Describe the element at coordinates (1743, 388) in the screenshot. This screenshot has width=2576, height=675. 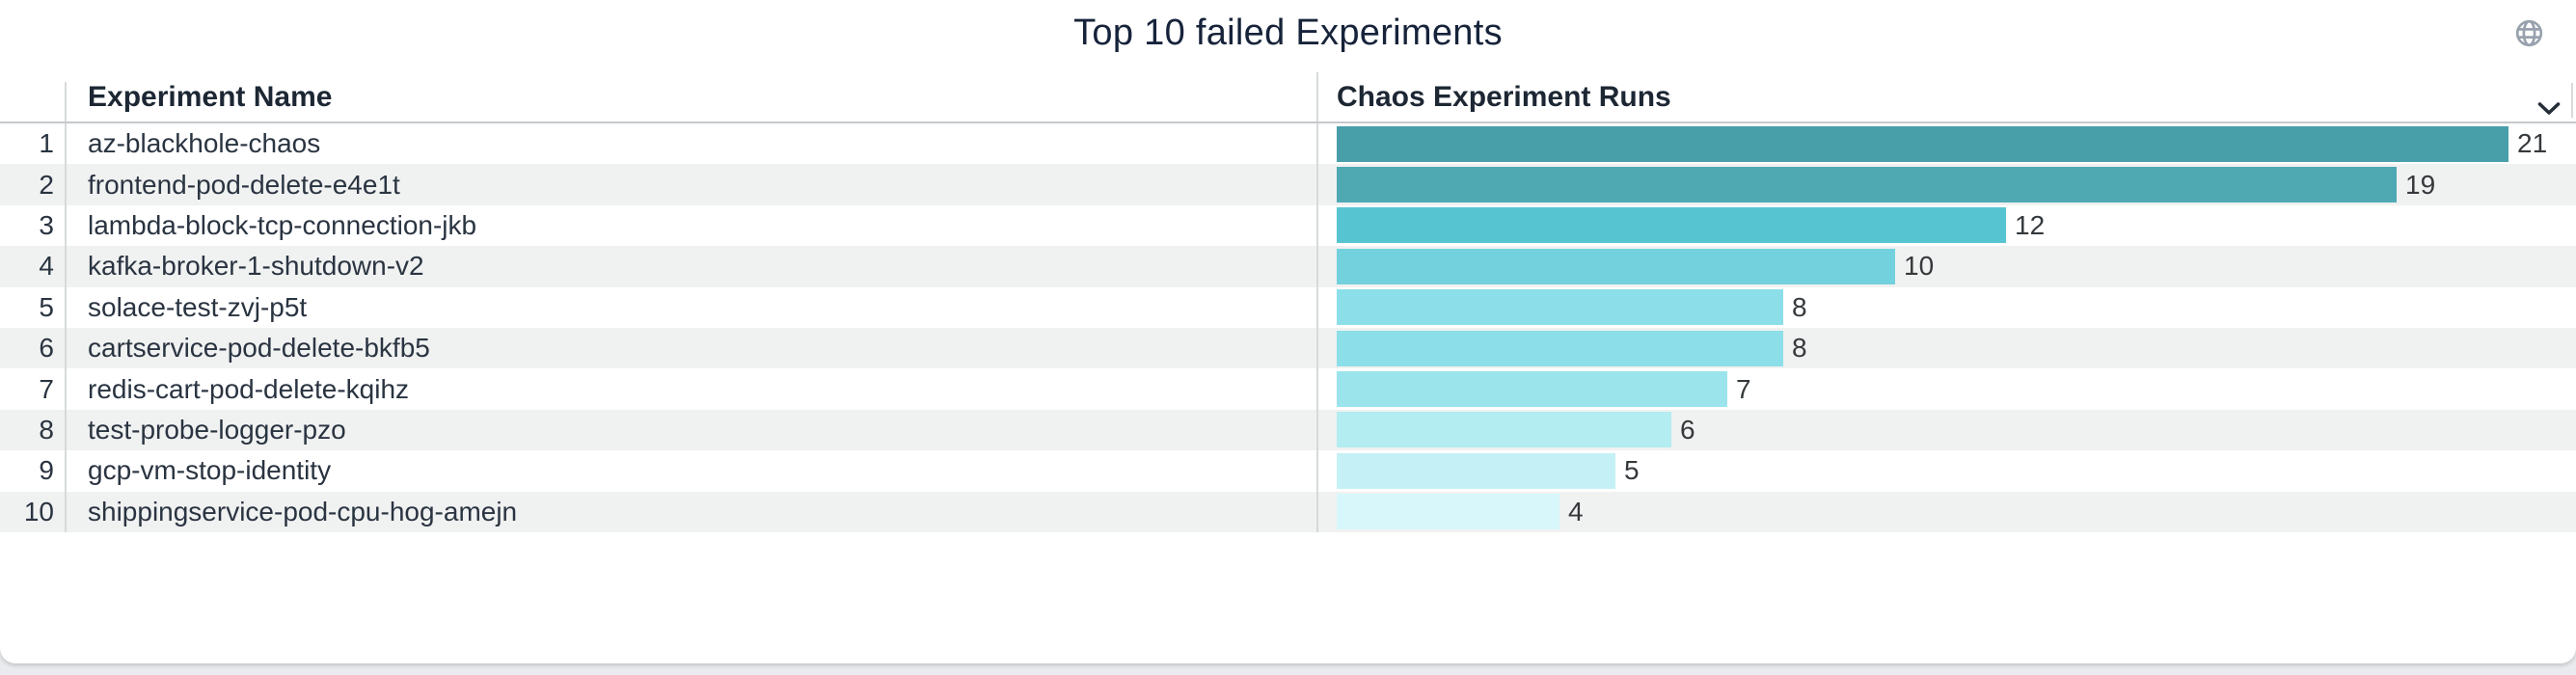
I see `runs-value-label: 7` at that location.